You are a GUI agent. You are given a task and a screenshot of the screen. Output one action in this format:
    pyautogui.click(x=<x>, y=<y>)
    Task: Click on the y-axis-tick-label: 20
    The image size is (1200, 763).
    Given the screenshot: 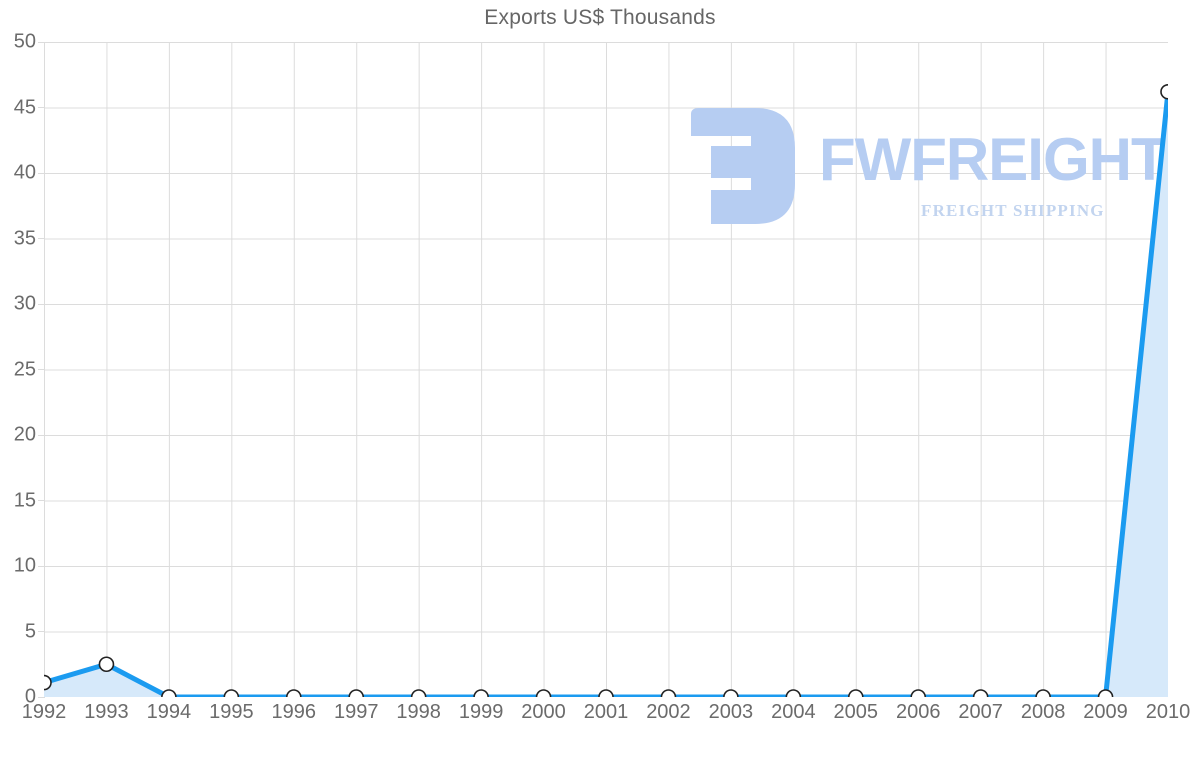 What is the action you would take?
    pyautogui.click(x=24, y=434)
    